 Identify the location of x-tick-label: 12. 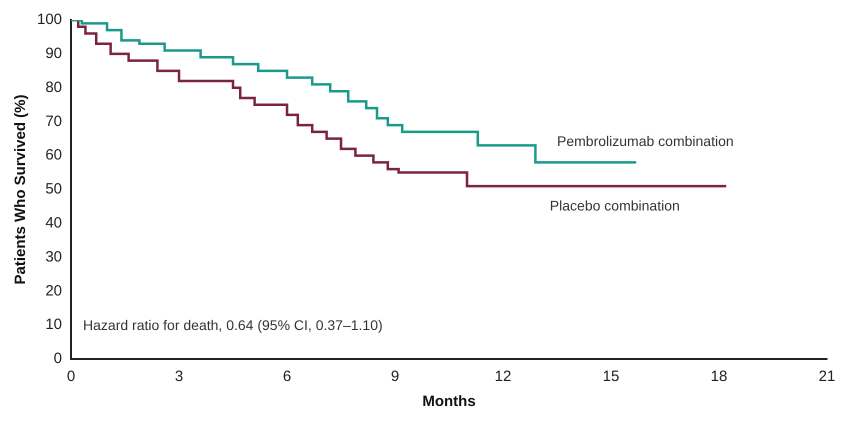
(503, 377).